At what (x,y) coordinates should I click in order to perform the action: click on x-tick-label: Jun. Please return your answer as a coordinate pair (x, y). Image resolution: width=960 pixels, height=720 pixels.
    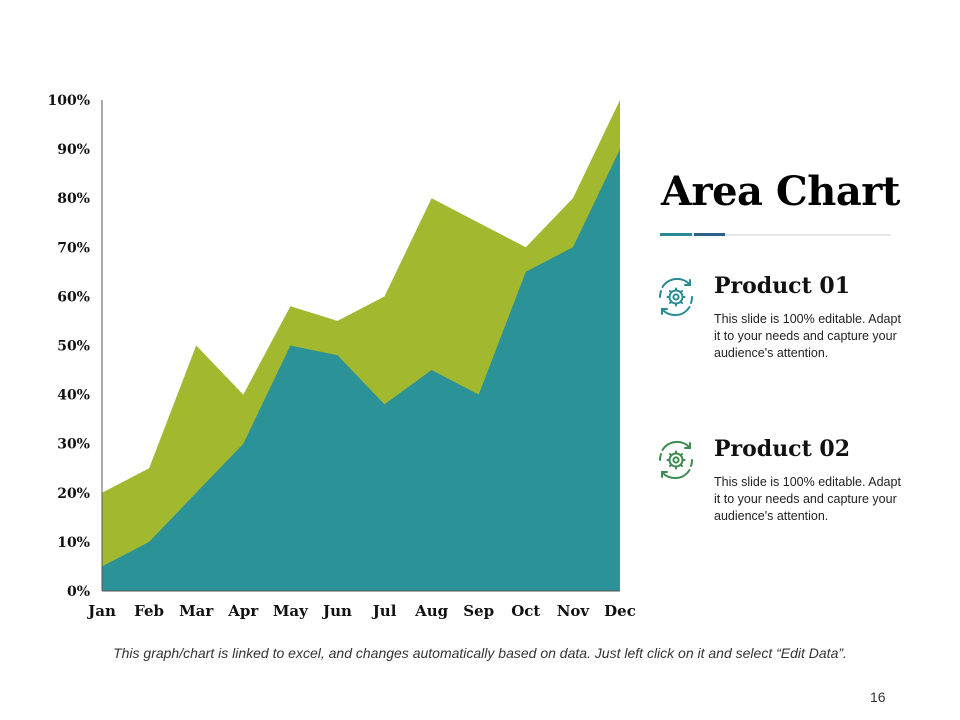
    Looking at the image, I should click on (336, 611).